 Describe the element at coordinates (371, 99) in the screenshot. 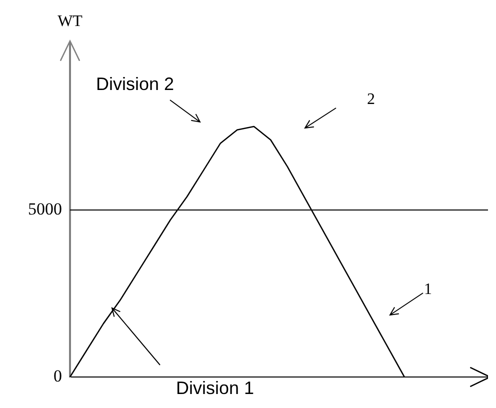

I see `annotation: 2` at that location.